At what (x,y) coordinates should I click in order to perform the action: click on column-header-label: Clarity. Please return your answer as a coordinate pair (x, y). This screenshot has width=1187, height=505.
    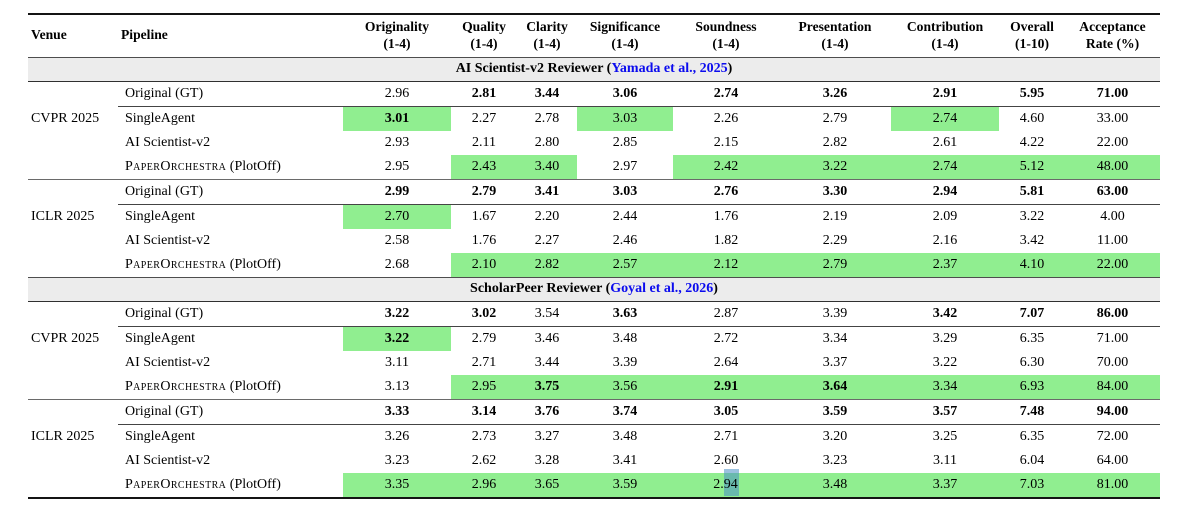
    Looking at the image, I should click on (547, 26).